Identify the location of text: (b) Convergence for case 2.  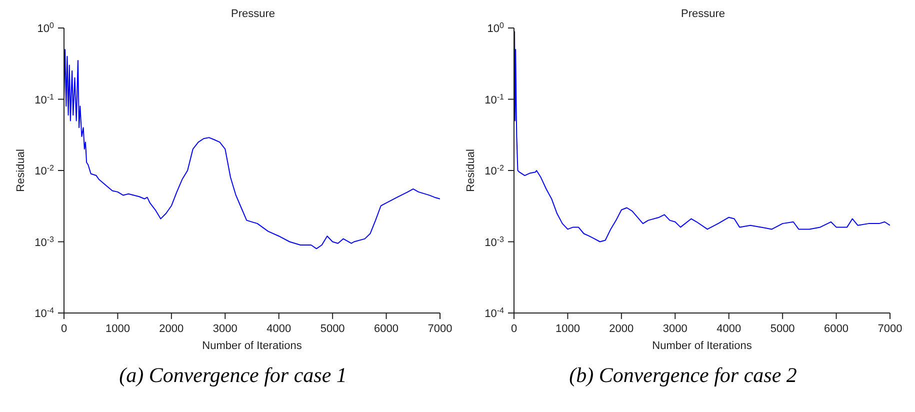
(683, 375).